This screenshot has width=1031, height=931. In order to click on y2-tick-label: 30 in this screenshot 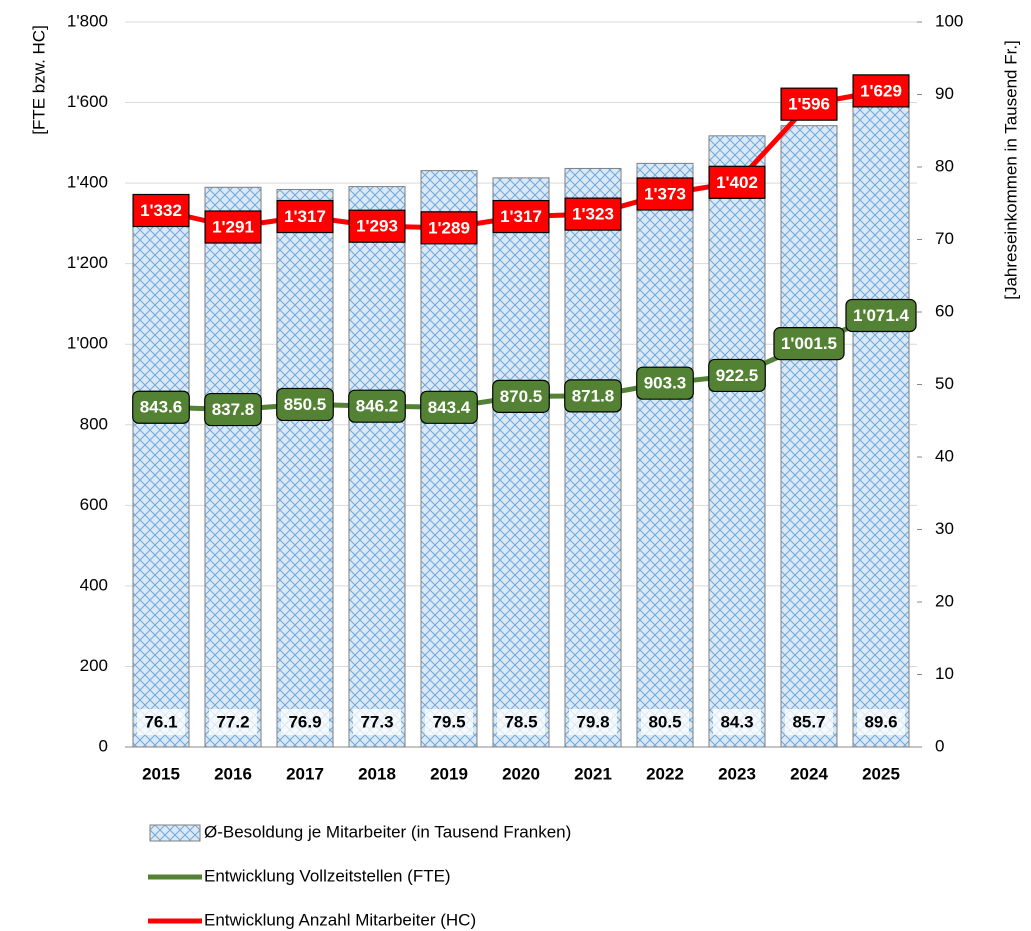, I will do `click(944, 528)`.